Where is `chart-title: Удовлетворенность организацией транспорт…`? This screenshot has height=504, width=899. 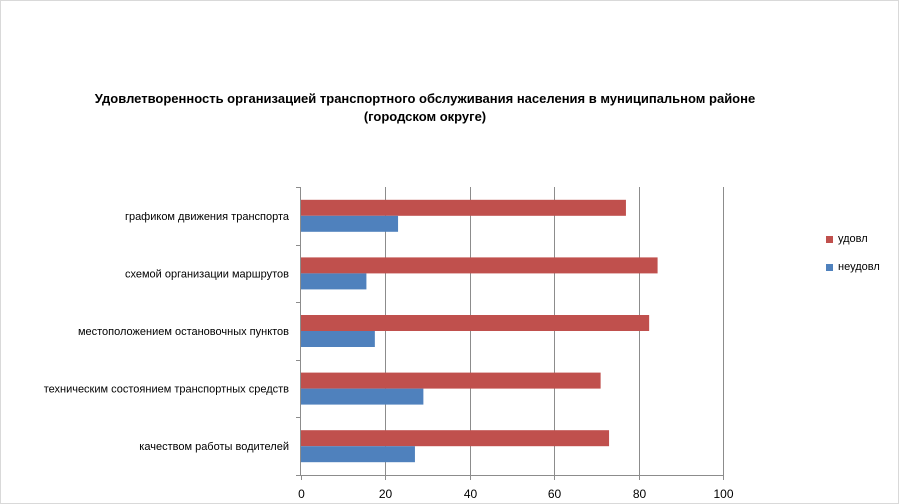 chart-title: Удовлетворенность организацией транспорт… is located at coordinates (425, 108).